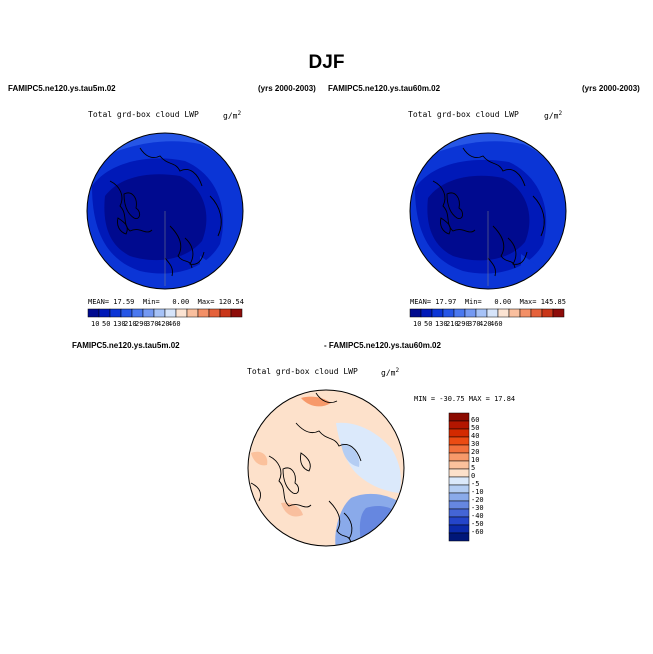 This screenshot has width=653, height=654. What do you see at coordinates (382, 345) in the screenshot?
I see `diff-case-b-label: - FAMIPC5.ne120.ys.tau60m.02` at bounding box center [382, 345].